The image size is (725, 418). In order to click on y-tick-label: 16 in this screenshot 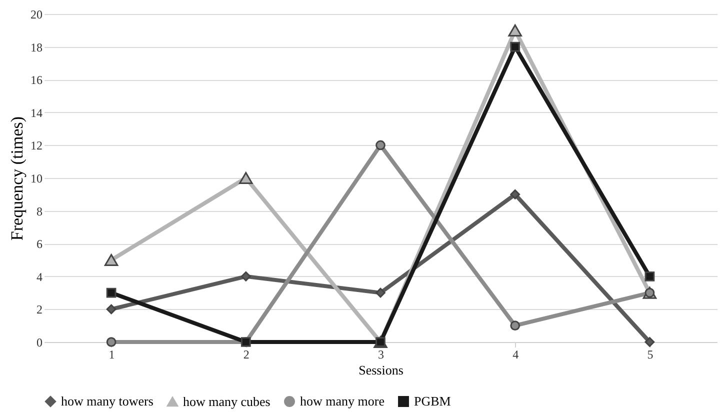, I will do `click(36, 80)`.